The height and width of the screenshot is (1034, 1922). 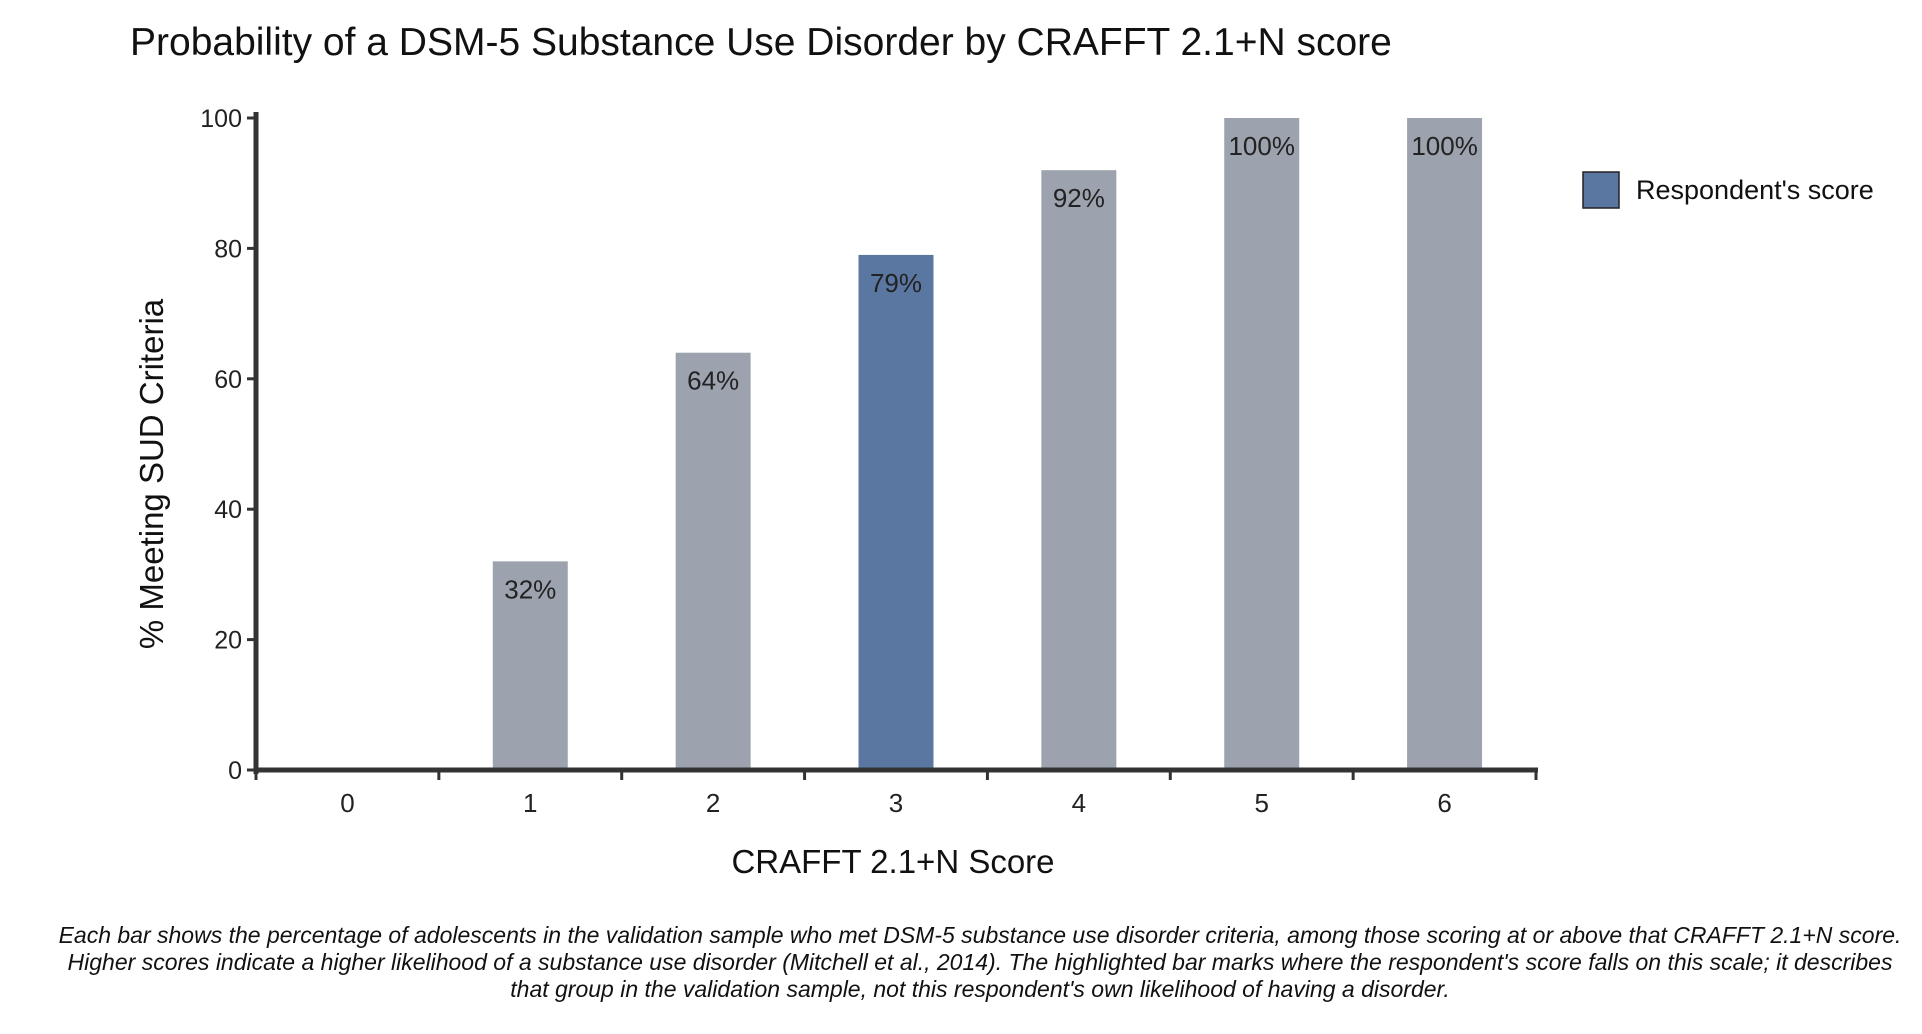 I want to click on y-axis-label: % Meeting SUD Criteria, so click(x=151, y=473).